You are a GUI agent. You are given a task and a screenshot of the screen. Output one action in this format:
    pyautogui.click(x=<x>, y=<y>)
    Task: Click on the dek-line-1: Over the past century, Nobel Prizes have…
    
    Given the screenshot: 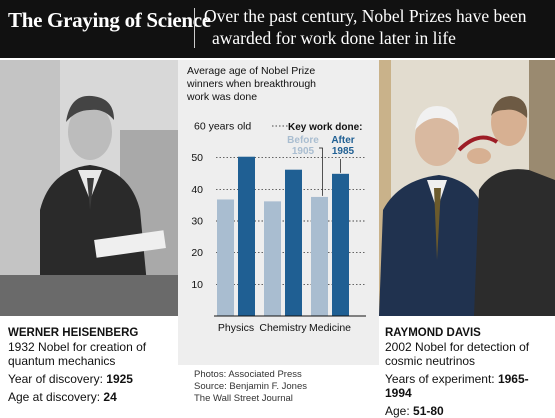 What is the action you would take?
    pyautogui.click(x=365, y=16)
    